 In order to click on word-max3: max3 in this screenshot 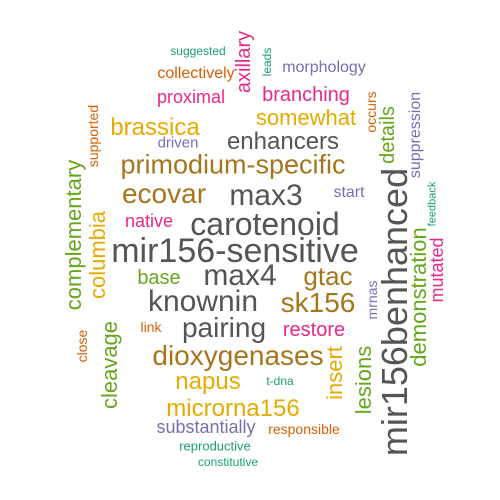, I will do `click(266, 195)`.